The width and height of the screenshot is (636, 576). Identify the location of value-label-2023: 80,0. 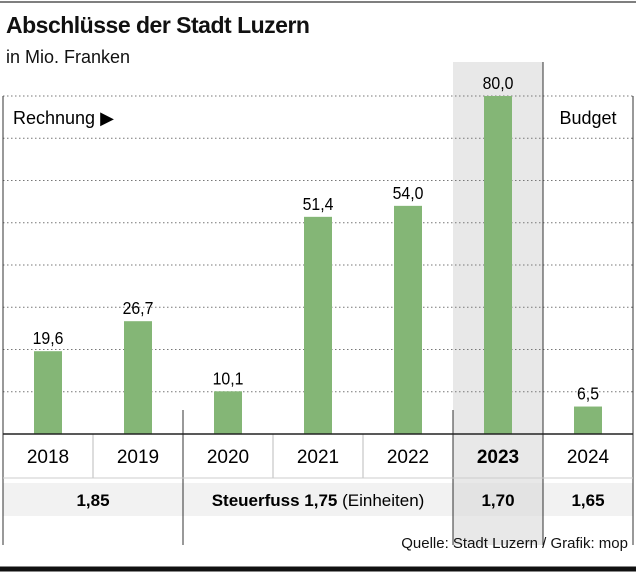
(498, 83).